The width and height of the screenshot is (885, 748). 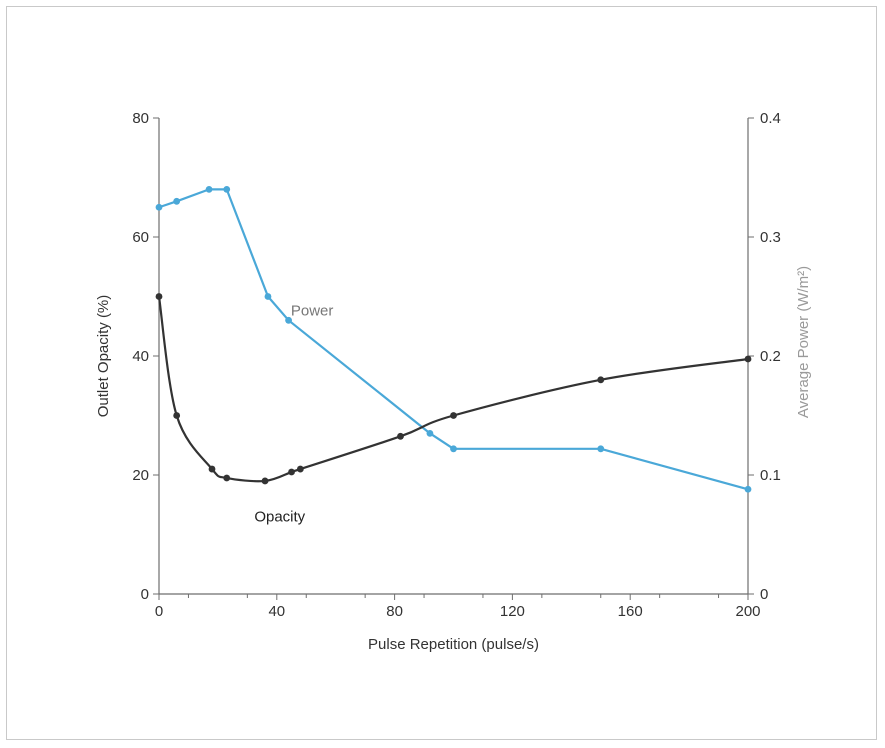 I want to click on left-y-tick-label: 0, so click(x=145, y=594).